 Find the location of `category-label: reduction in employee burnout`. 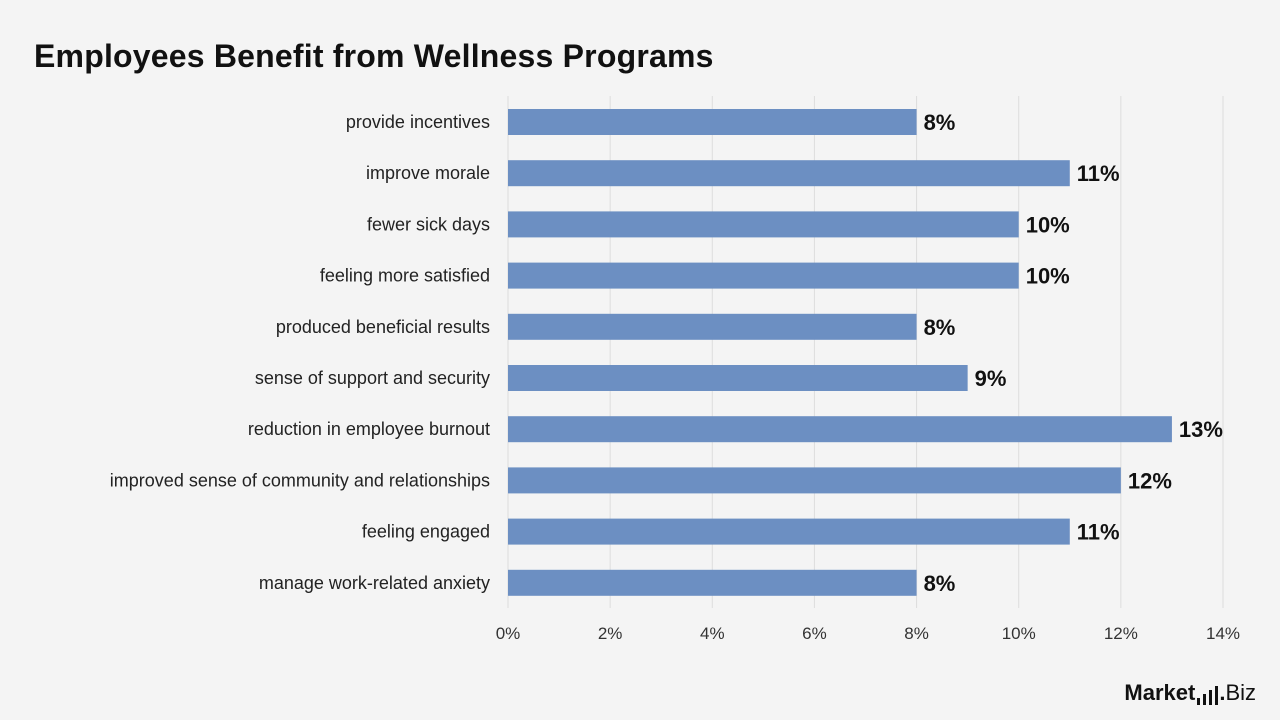

category-label: reduction in employee burnout is located at coordinates (369, 429).